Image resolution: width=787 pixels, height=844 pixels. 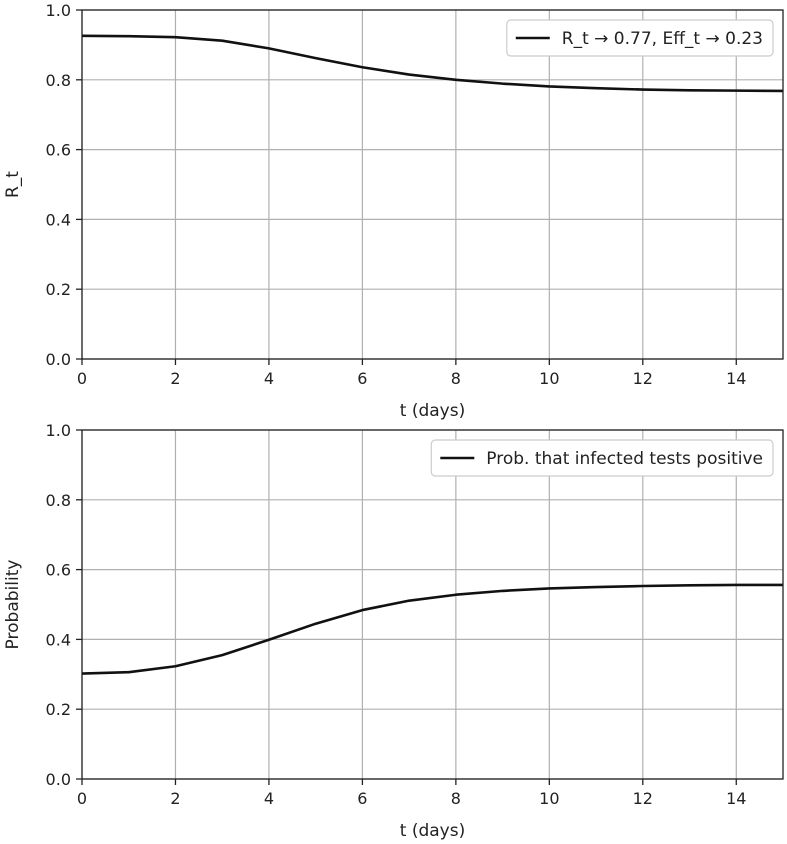 What do you see at coordinates (13, 605) in the screenshot?
I see `y-axis-label: Probability` at bounding box center [13, 605].